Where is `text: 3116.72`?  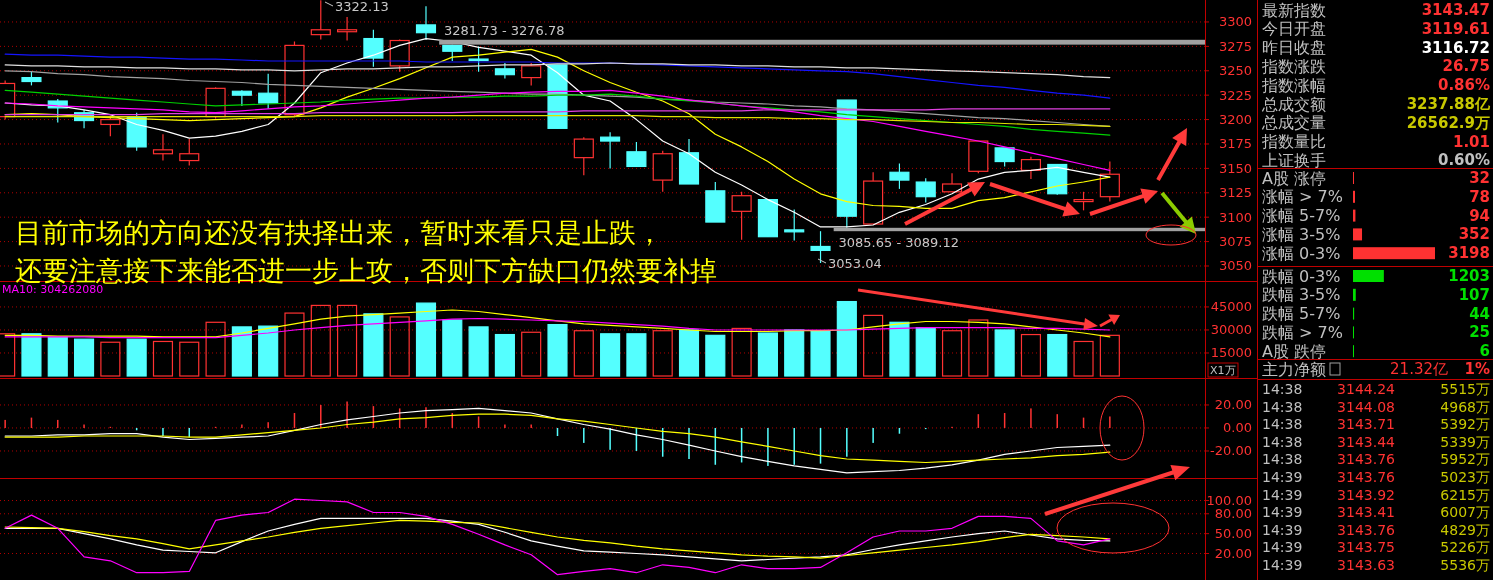 text: 3116.72 is located at coordinates (1455, 47).